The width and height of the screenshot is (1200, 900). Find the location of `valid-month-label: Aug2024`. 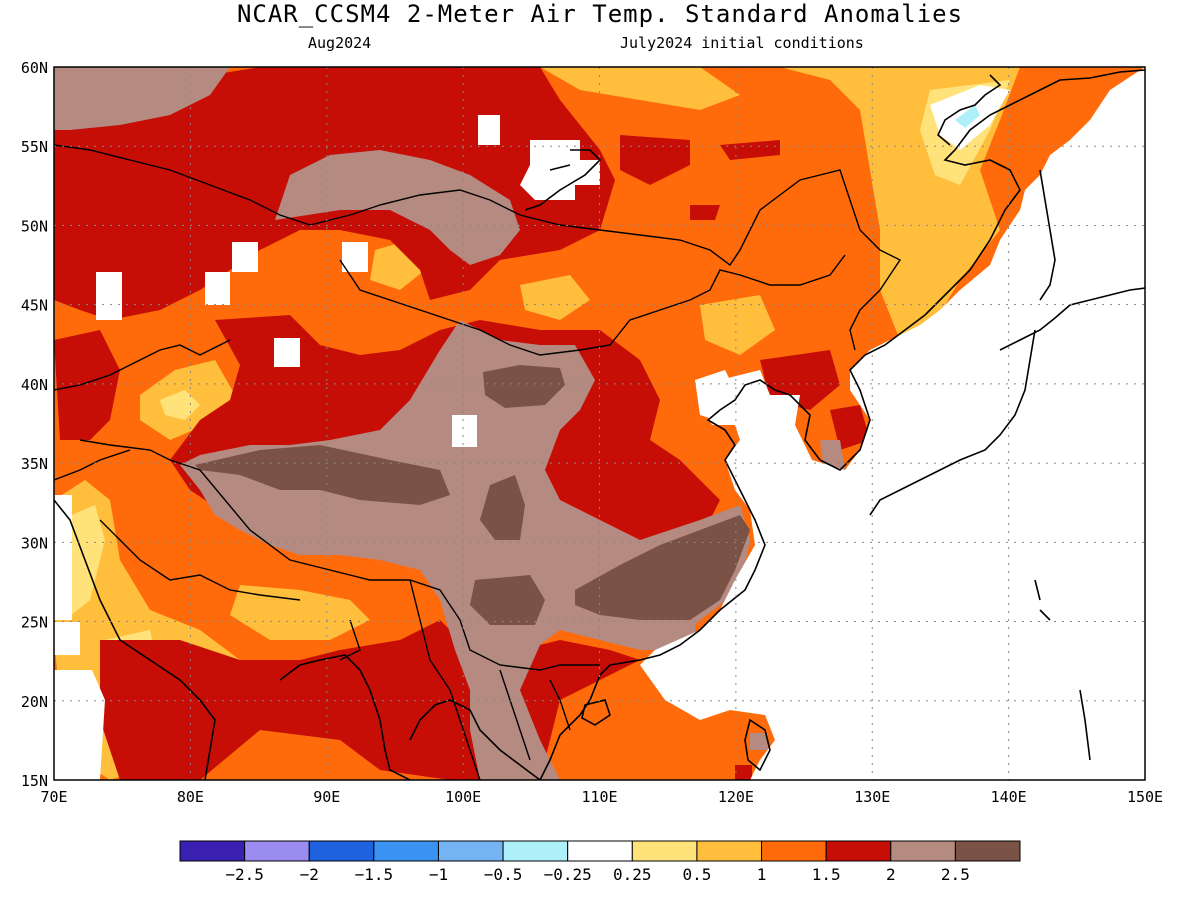

valid-month-label: Aug2024 is located at coordinates (340, 43).